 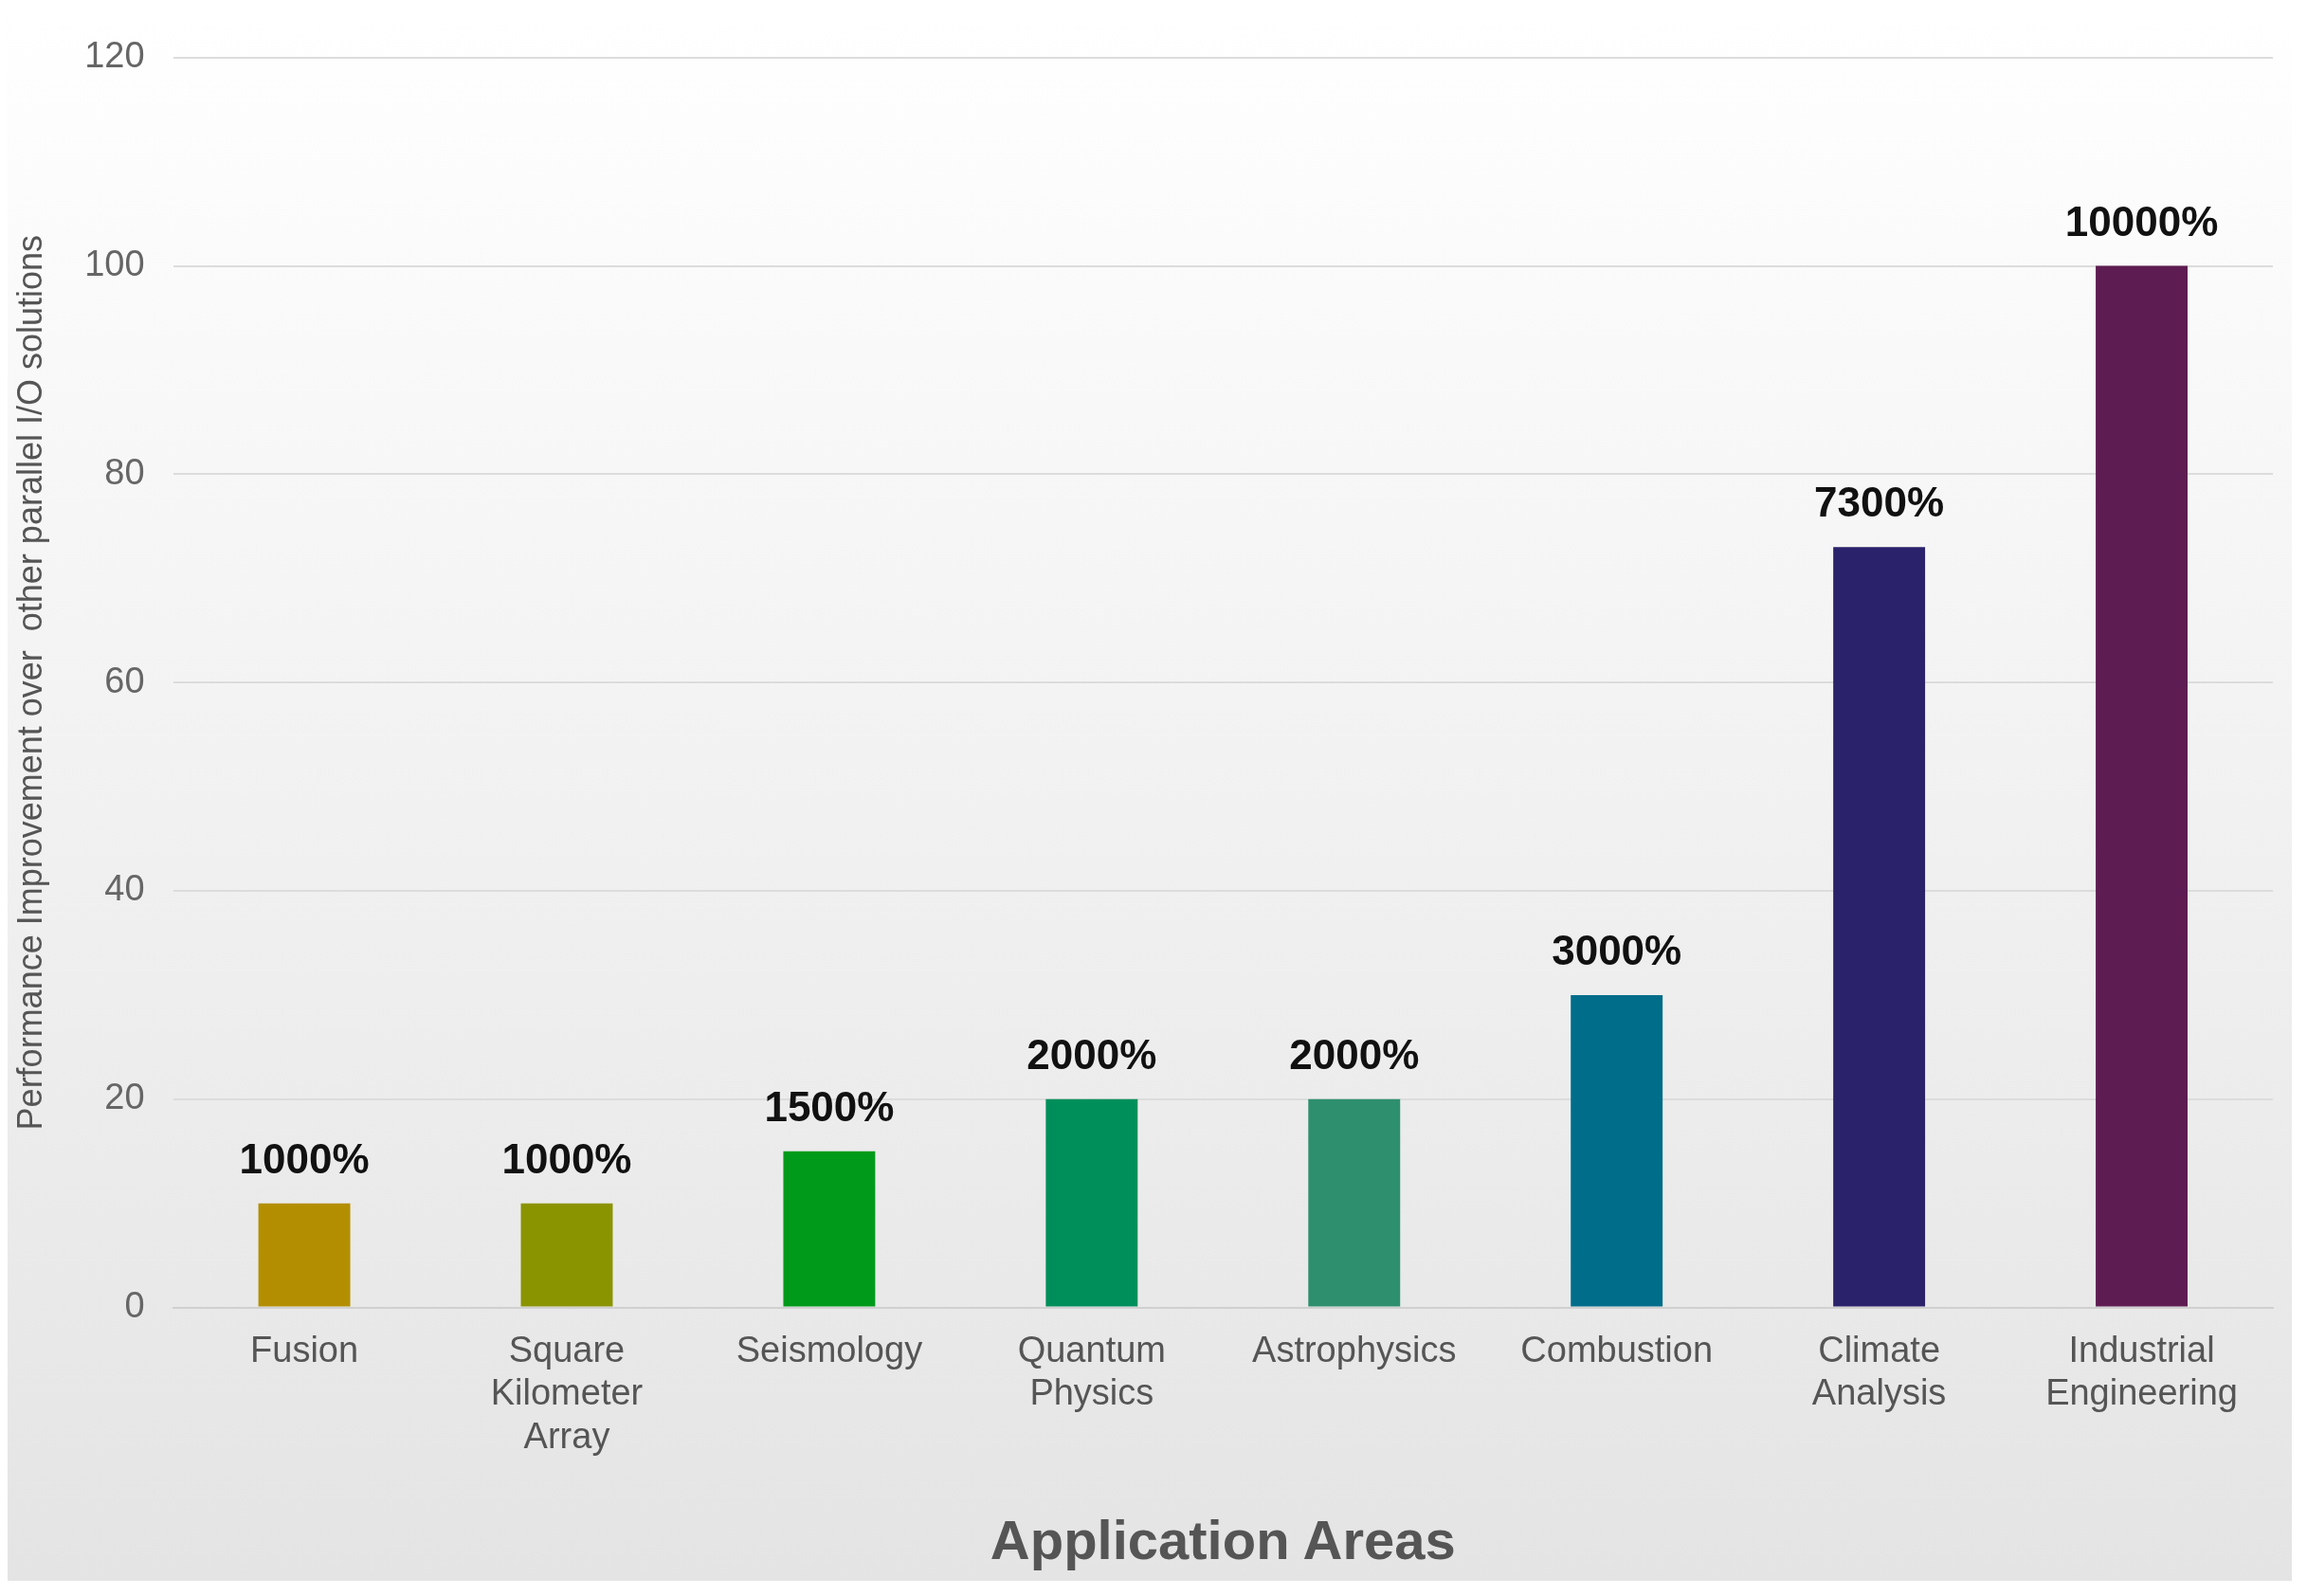 What do you see at coordinates (1617, 1349) in the screenshot?
I see `x-tick-label: Combustion` at bounding box center [1617, 1349].